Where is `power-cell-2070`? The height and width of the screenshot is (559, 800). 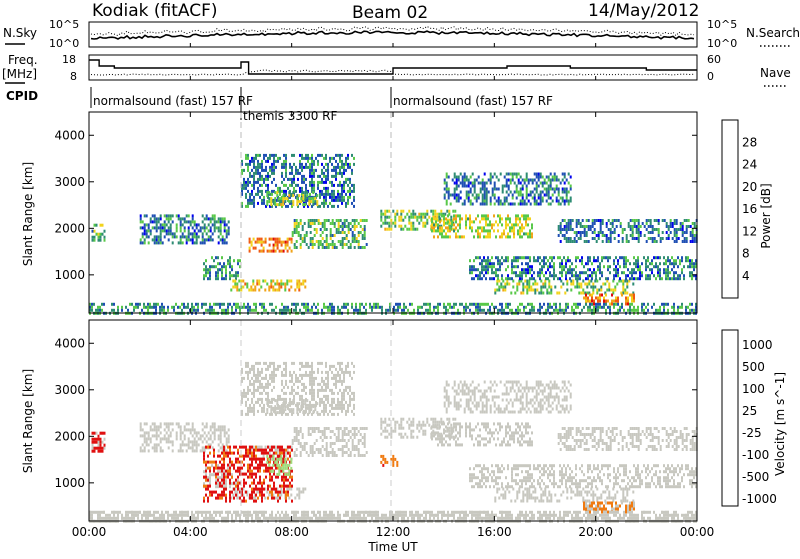
power-cell-2070 is located at coordinates (573, 281).